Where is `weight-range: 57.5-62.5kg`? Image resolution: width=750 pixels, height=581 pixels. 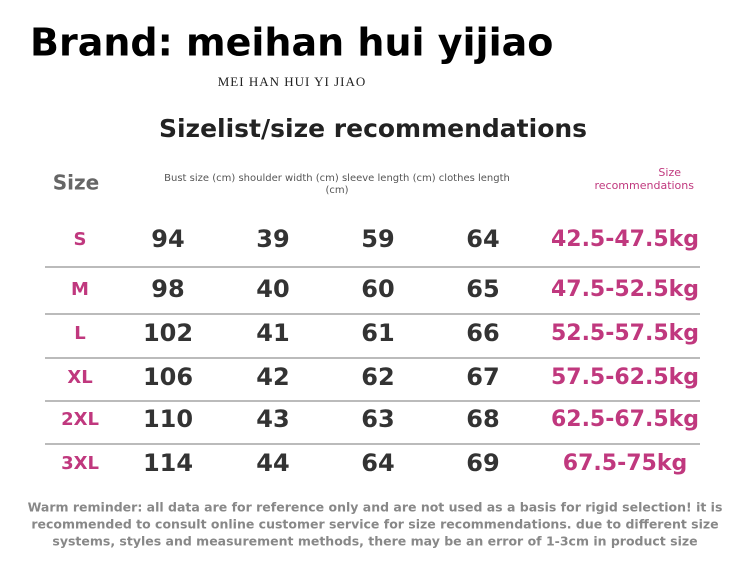 weight-range: 57.5-62.5kg is located at coordinates (625, 377).